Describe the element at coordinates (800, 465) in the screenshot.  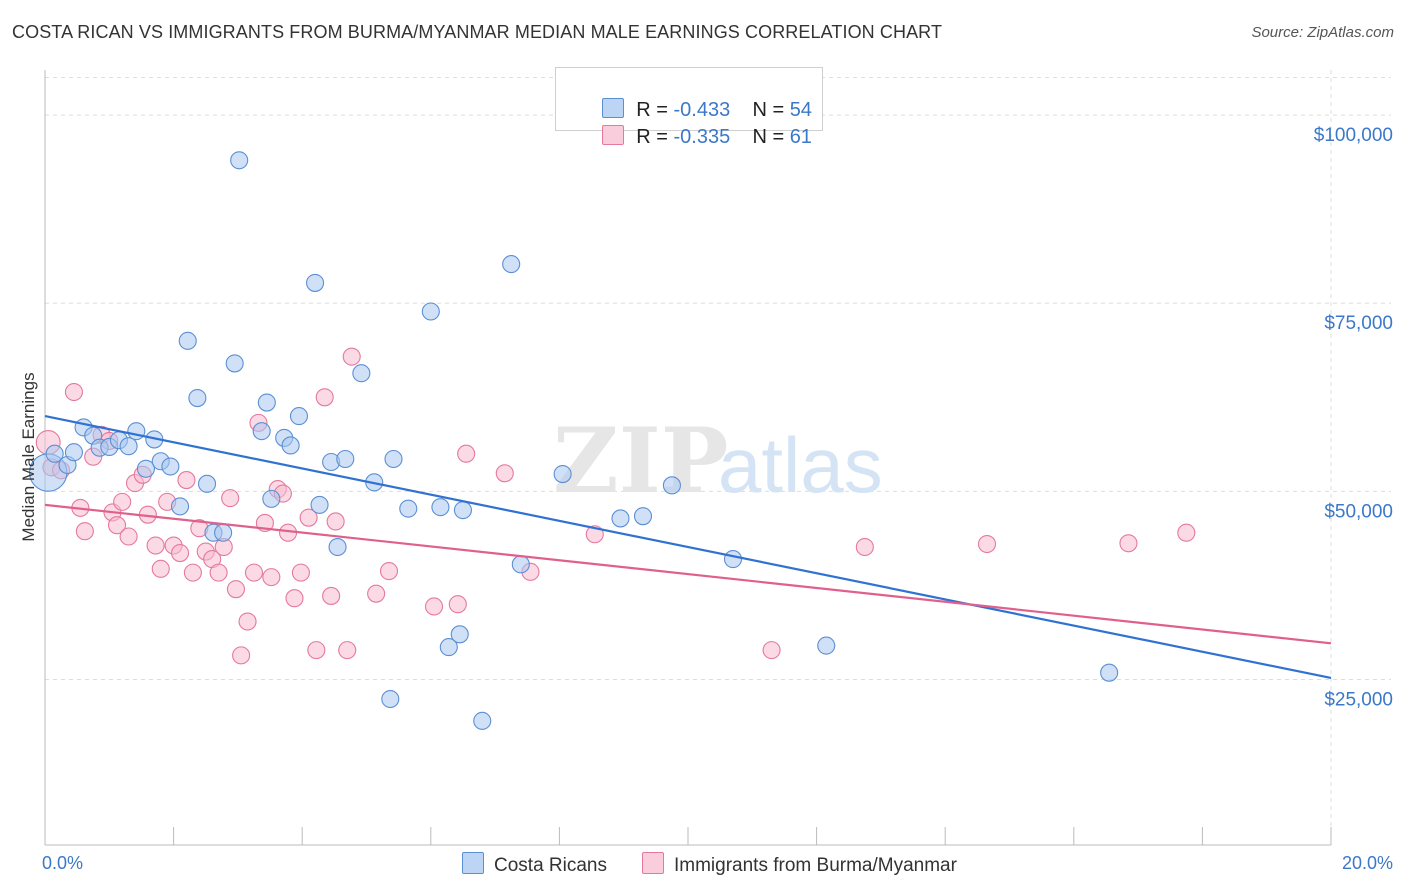
I see `svg-text: atlas` at that location.